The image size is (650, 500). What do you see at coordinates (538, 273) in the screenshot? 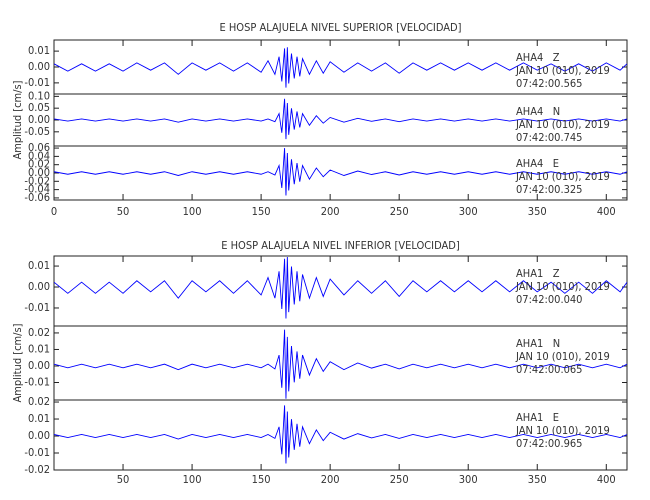
I see `station-label: AHA1 Z` at bounding box center [538, 273].